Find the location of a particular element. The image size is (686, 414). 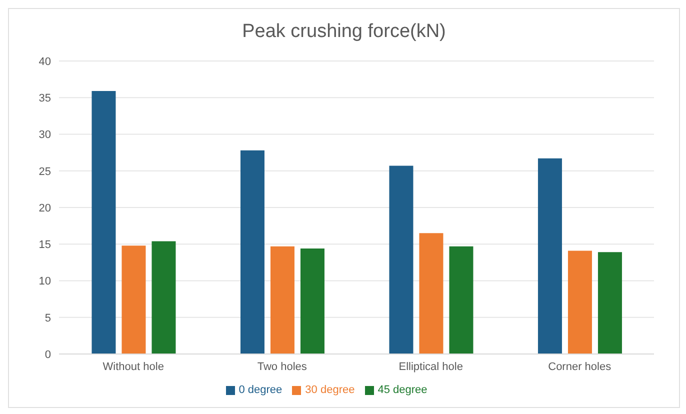

y-tick-label: 20 is located at coordinates (44, 208).